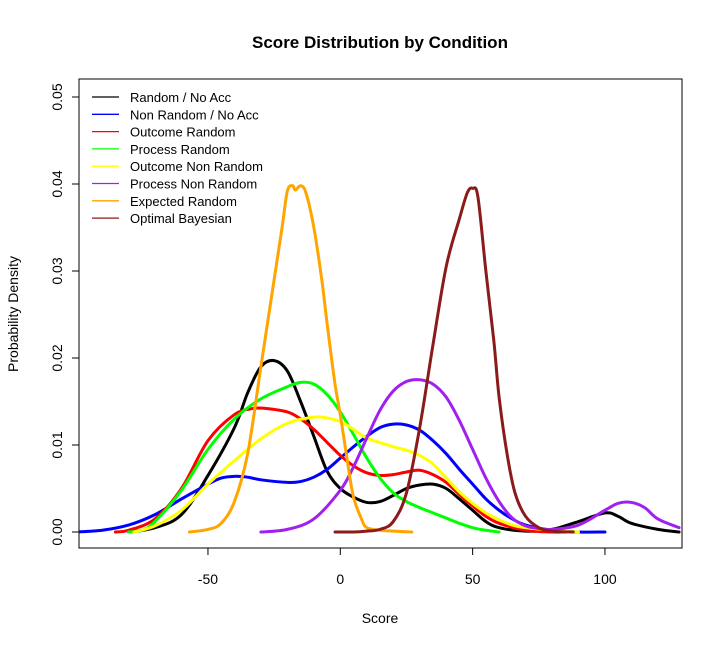 This screenshot has width=722, height=648. What do you see at coordinates (183, 132) in the screenshot?
I see `legend-label: Outcome Random` at bounding box center [183, 132].